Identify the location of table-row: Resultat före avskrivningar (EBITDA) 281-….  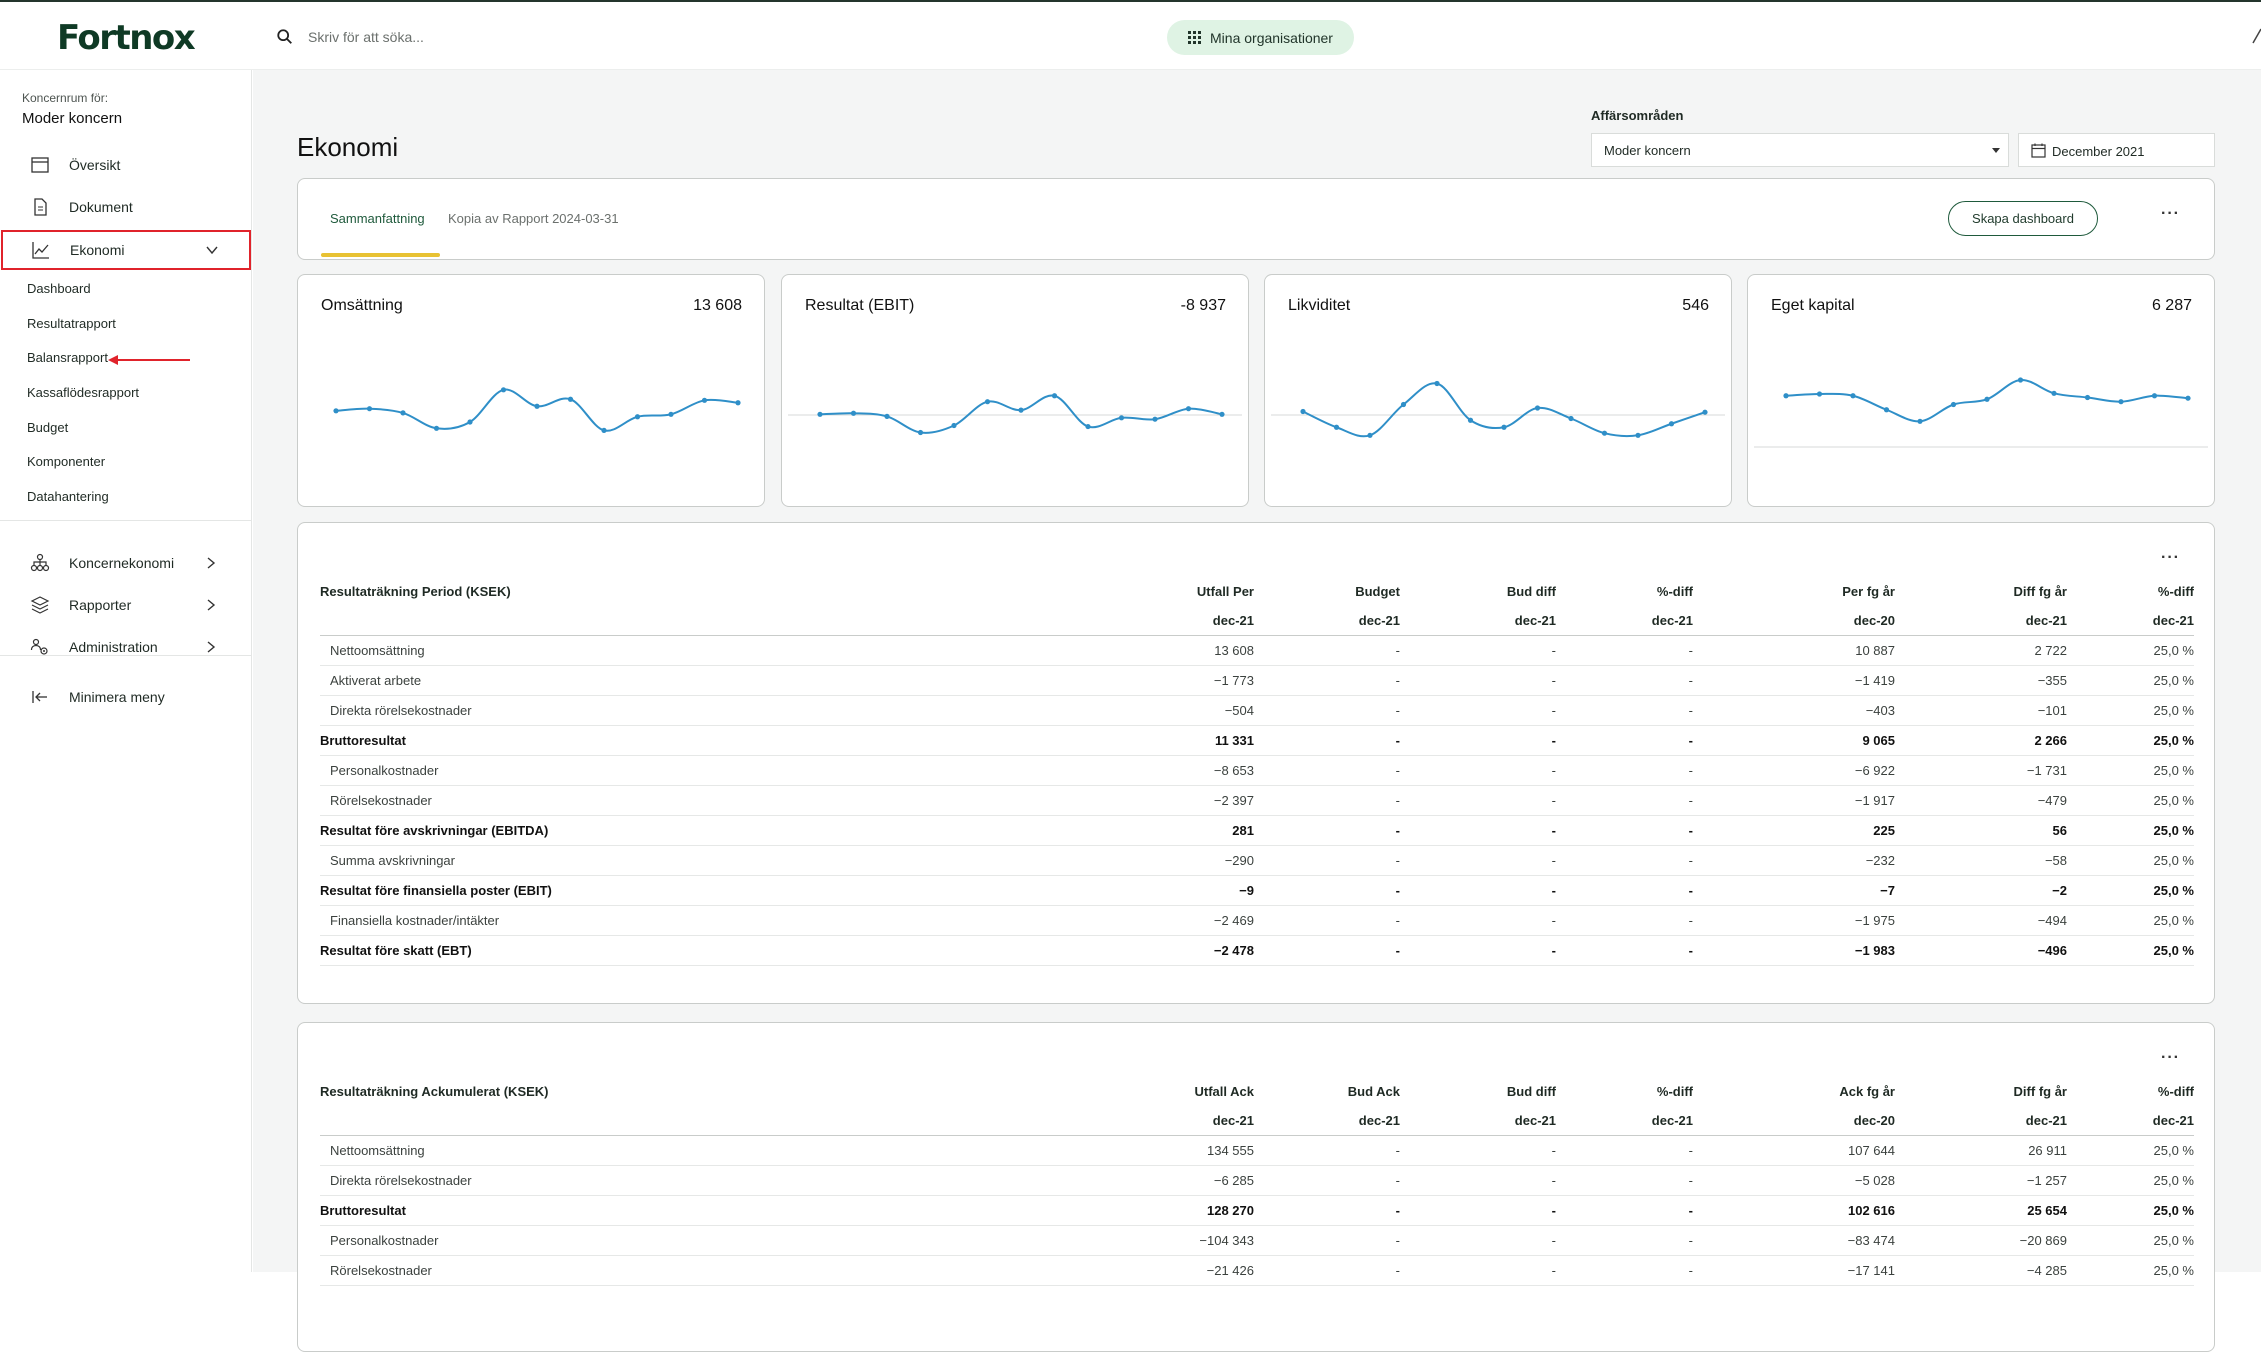
(1257, 830).